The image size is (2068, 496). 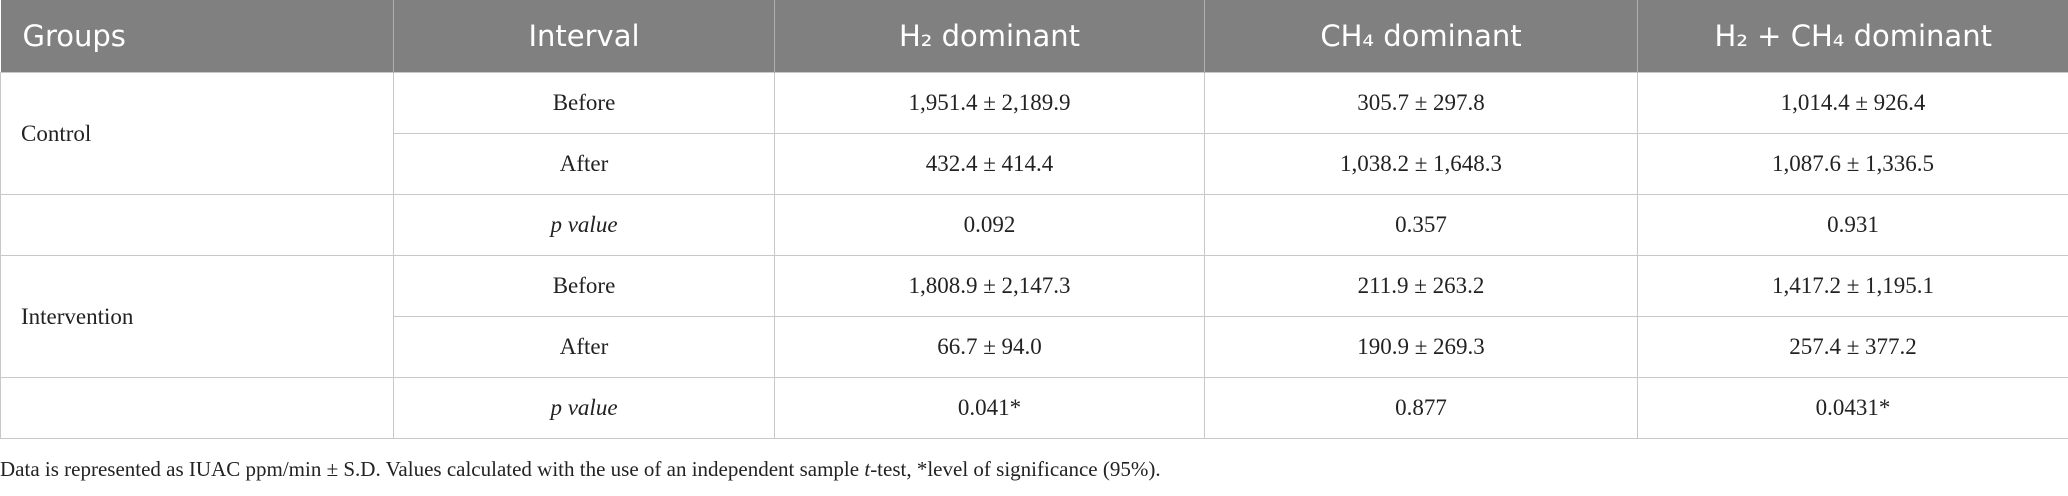 What do you see at coordinates (1852, 225) in the screenshot?
I see `value-cell: 0.931` at bounding box center [1852, 225].